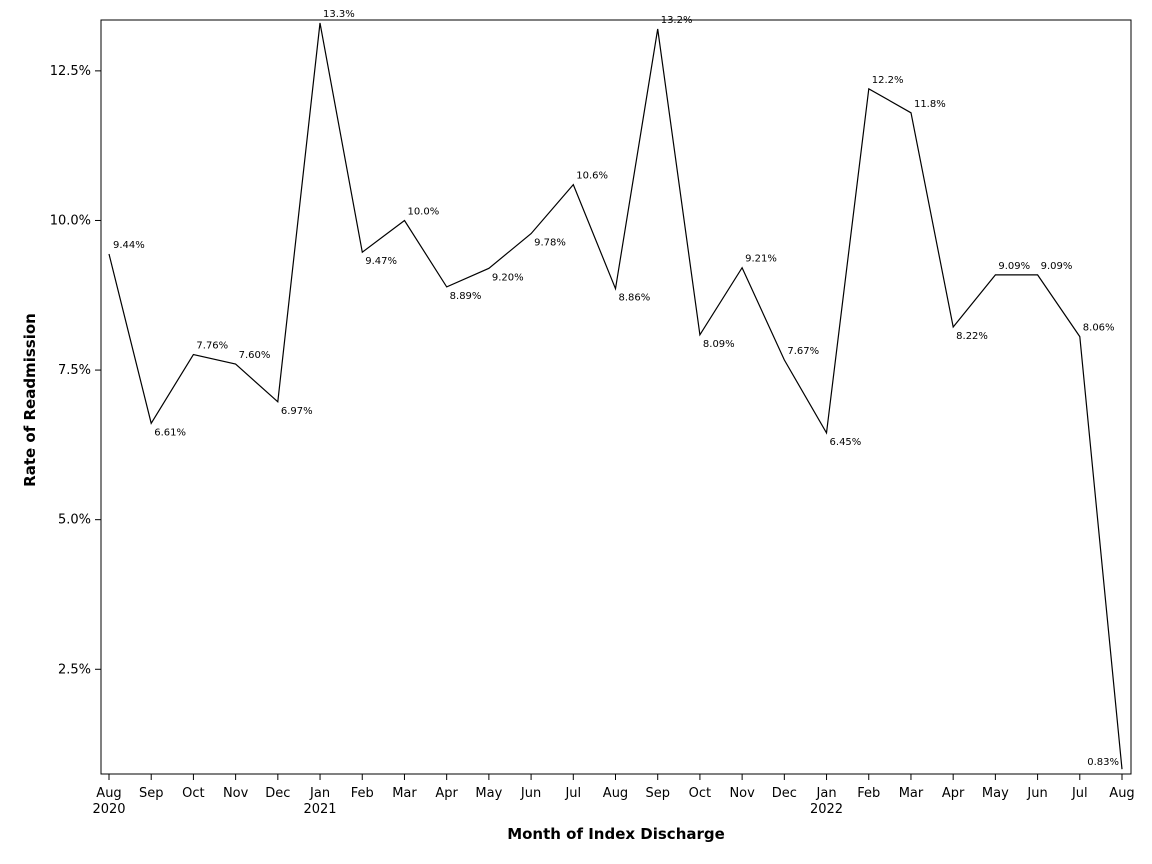 The image size is (1152, 864). Describe the element at coordinates (30, 400) in the screenshot. I see `y-axis-title: Rate of Readmission` at that location.